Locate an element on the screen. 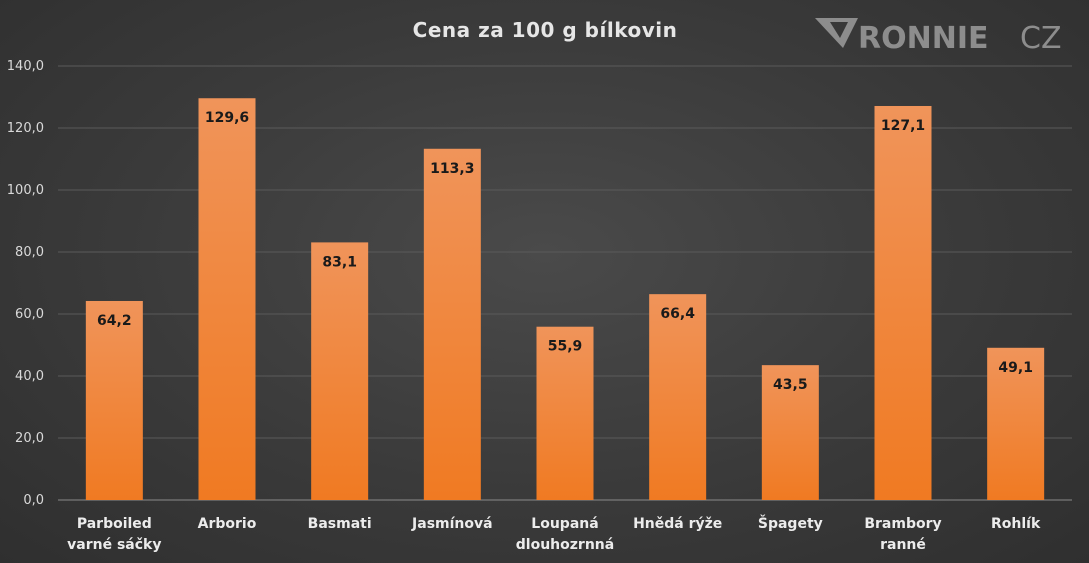 This screenshot has width=1089, height=563. logo-suffix-text: CZ is located at coordinates (1041, 38).